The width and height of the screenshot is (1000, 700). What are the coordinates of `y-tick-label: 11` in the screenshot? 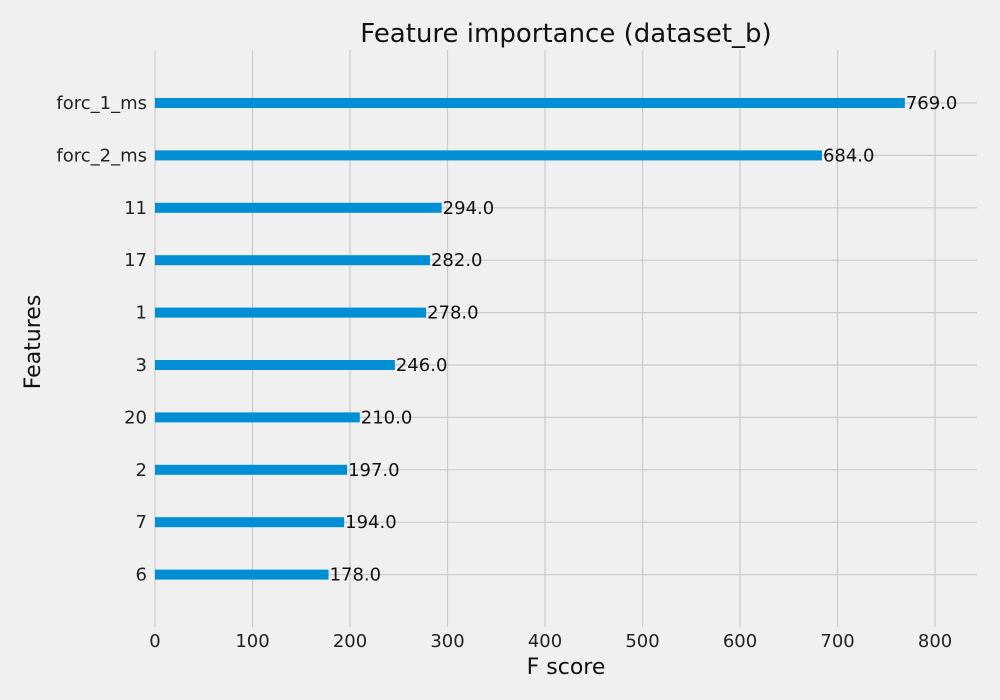 It's located at (135, 208).